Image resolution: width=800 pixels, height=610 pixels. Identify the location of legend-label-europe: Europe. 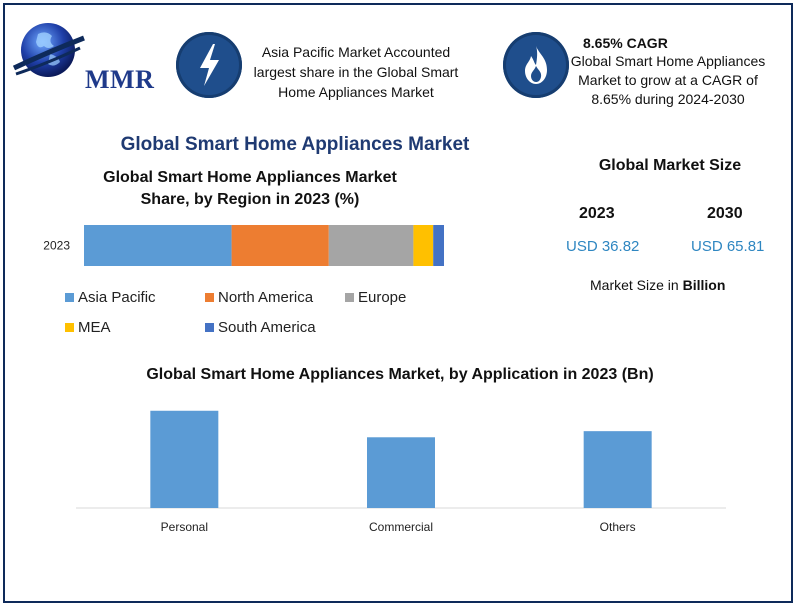
(382, 297).